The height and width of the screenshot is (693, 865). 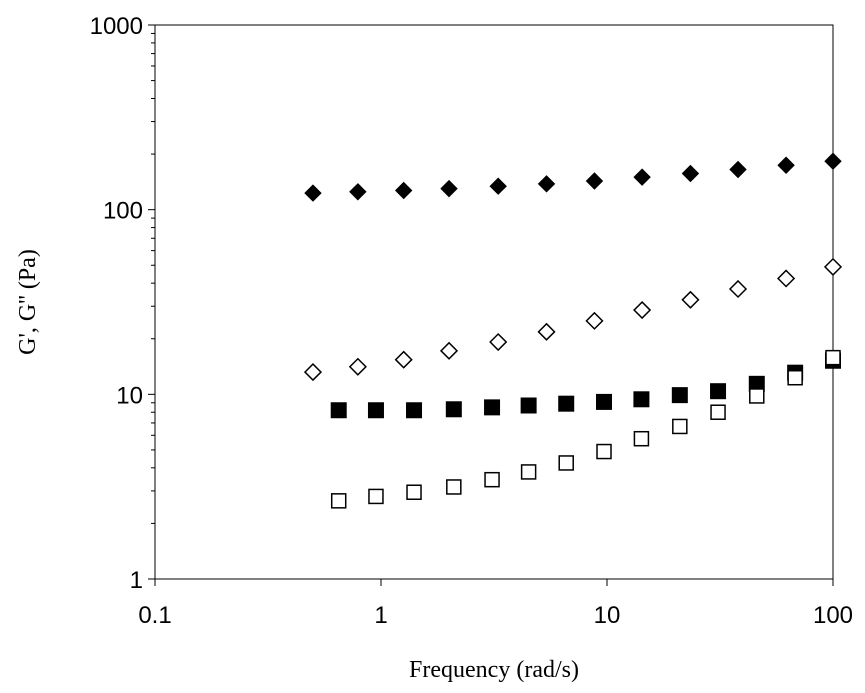 I want to click on y-axis-title: G', G'' (Pa), so click(x=28, y=302).